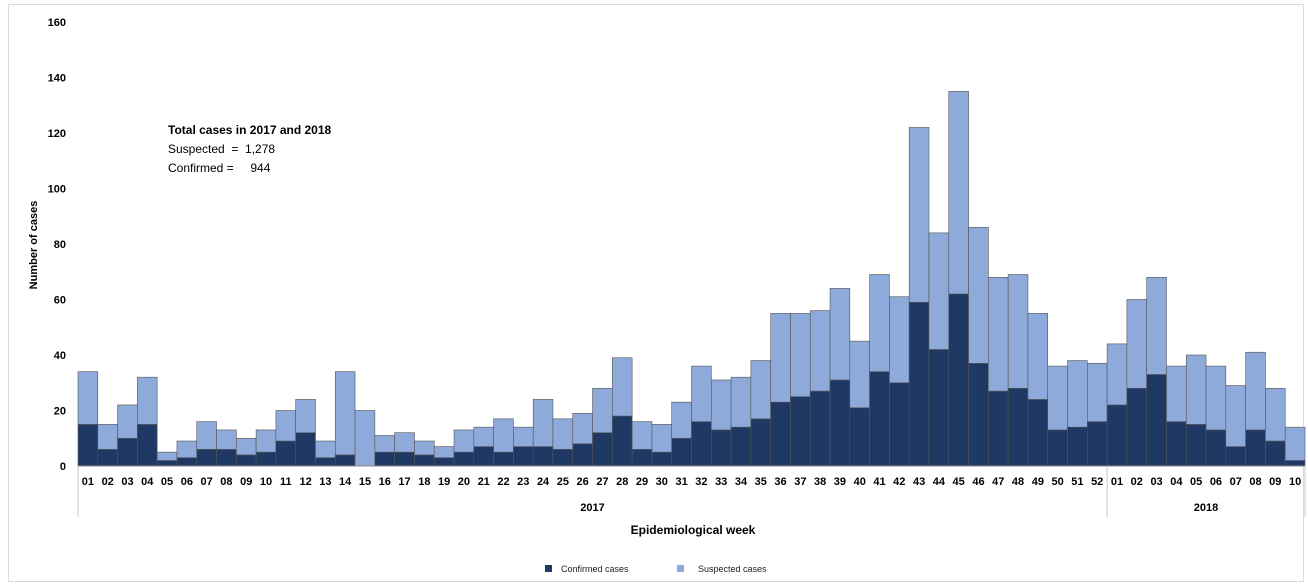 This screenshot has height=585, width=1308. What do you see at coordinates (57, 23) in the screenshot?
I see `y-tick-label: 160` at bounding box center [57, 23].